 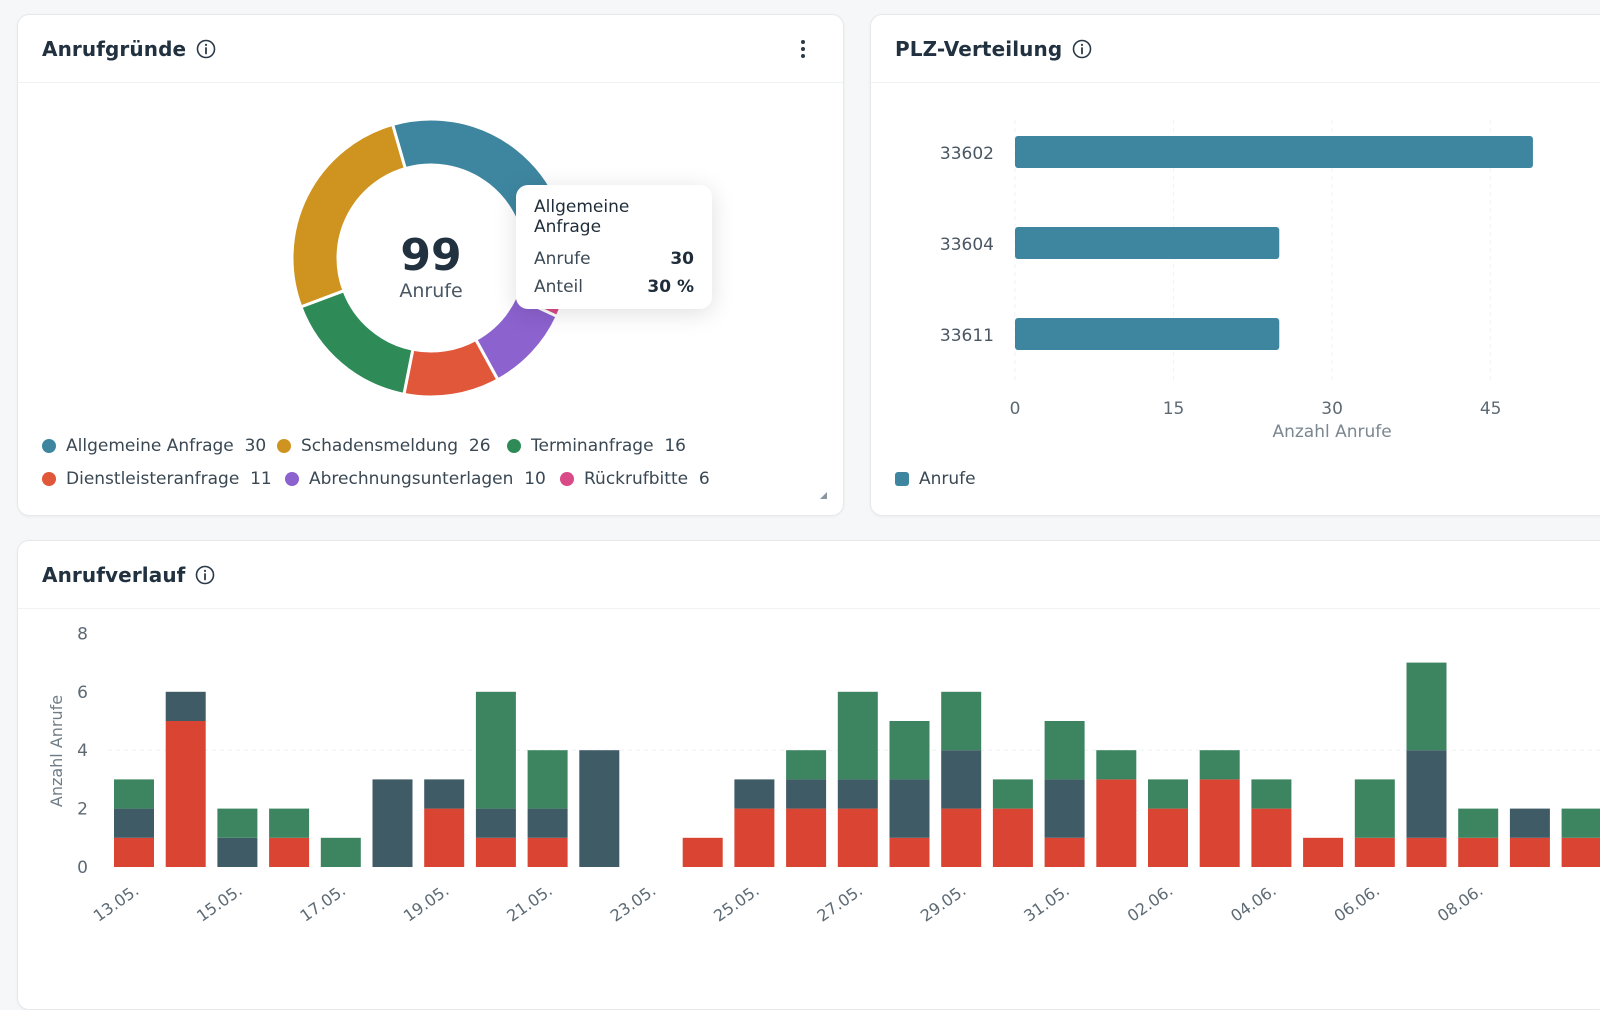 I want to click on legend-count: 6, so click(x=704, y=479).